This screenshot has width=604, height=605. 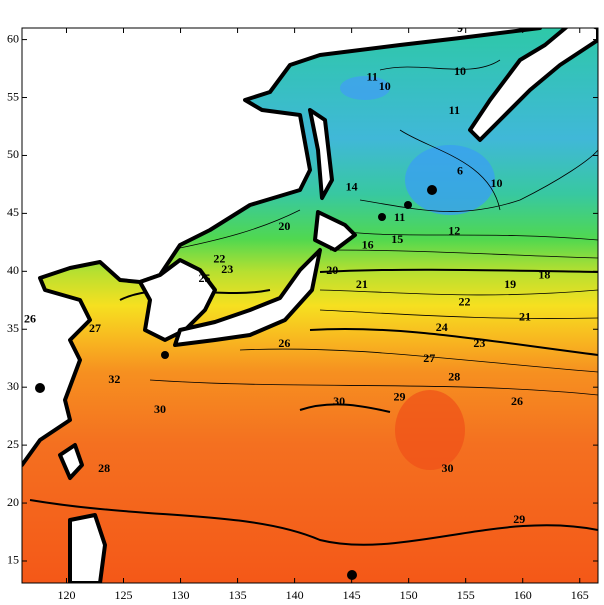 What do you see at coordinates (460, 170) in the screenshot?
I see `contour-label: 6` at bounding box center [460, 170].